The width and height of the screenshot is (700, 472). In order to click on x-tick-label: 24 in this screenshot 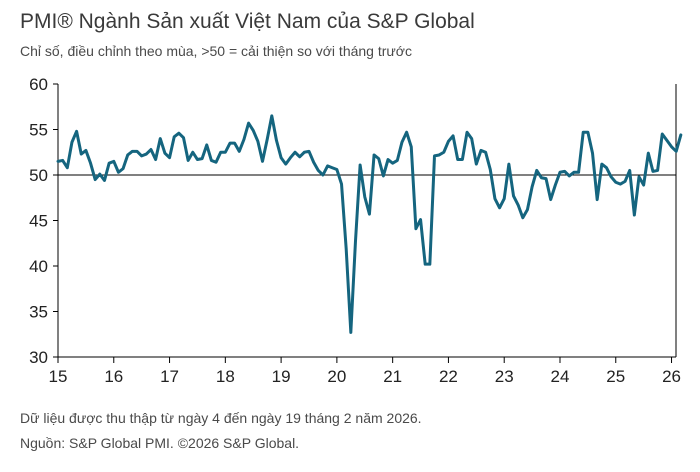, I will do `click(560, 376)`.